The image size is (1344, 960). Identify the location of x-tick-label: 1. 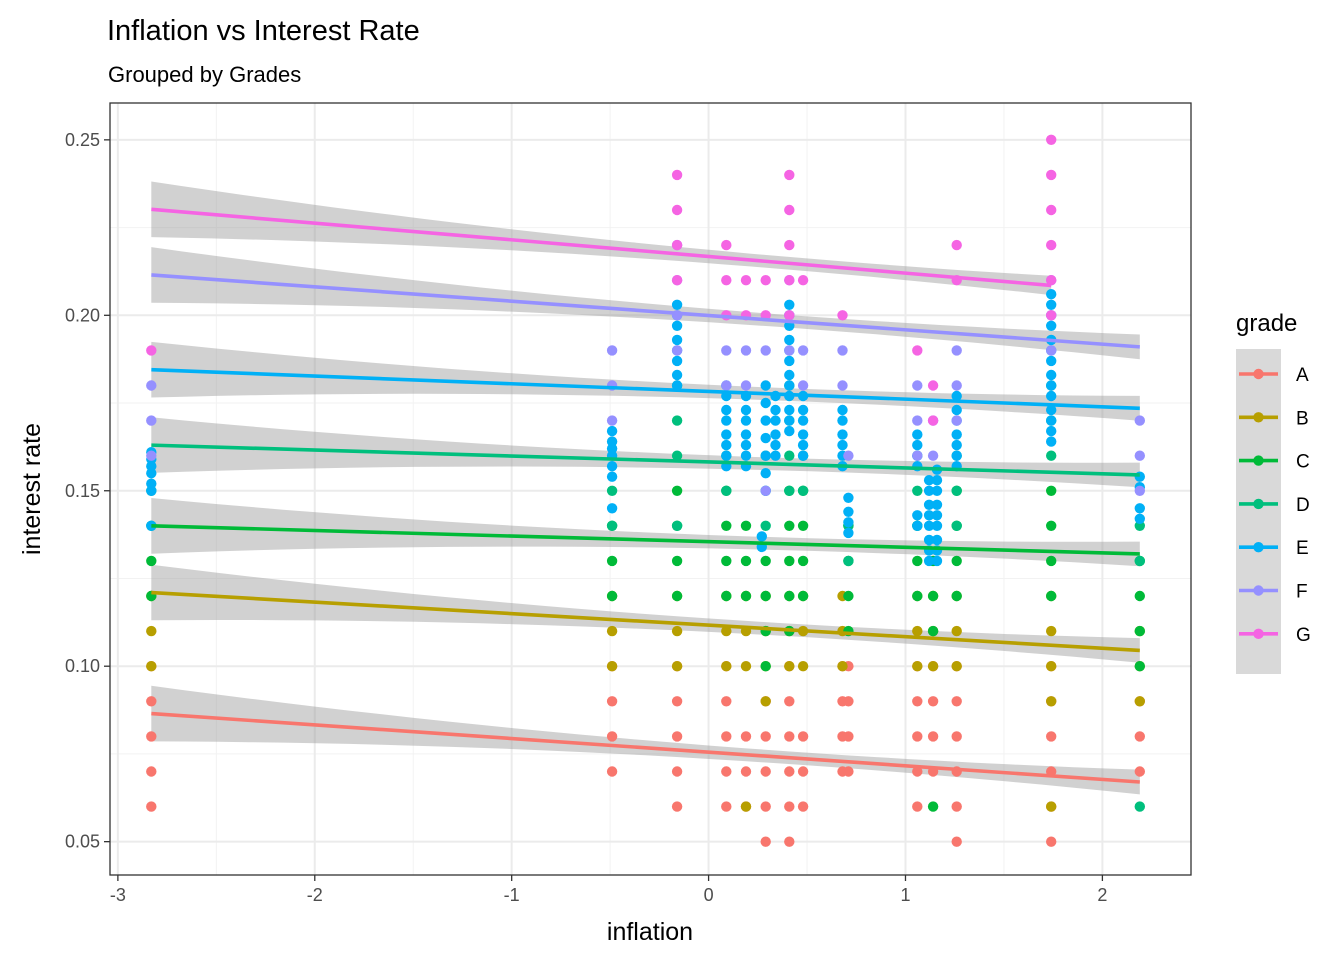
(905, 895).